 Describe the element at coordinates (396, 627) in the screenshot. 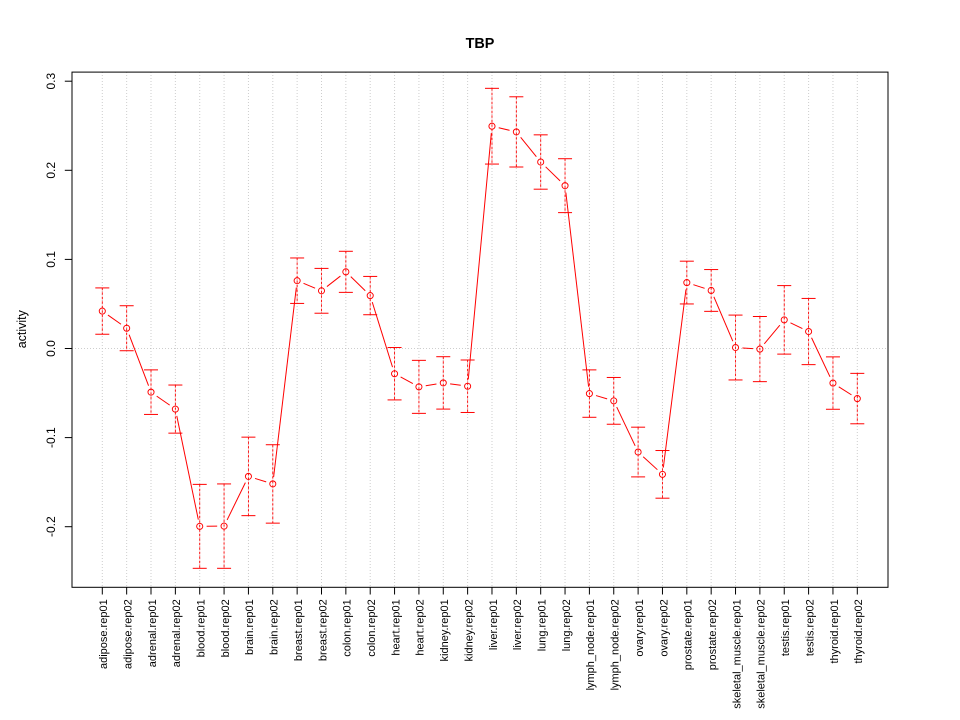

I see `svg-text: heart.rep01` at that location.